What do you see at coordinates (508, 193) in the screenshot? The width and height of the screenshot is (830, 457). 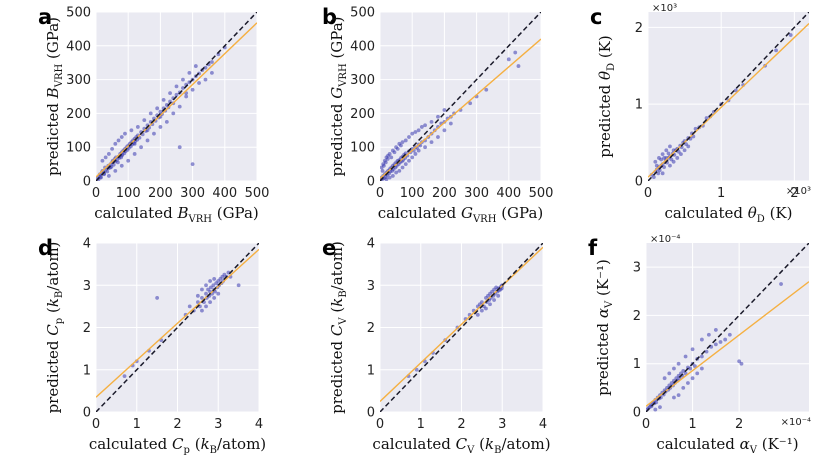 I see `x-tick-label: 400` at bounding box center [508, 193].